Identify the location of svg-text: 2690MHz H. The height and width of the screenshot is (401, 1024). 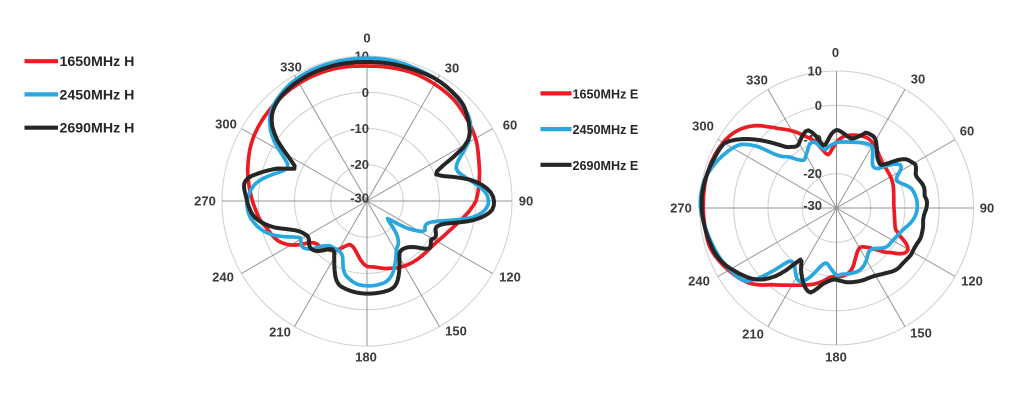
(97, 129).